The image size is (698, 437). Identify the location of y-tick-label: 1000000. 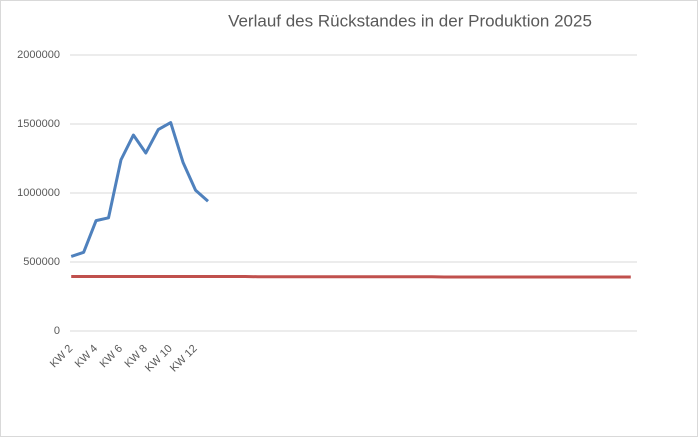
(38, 193).